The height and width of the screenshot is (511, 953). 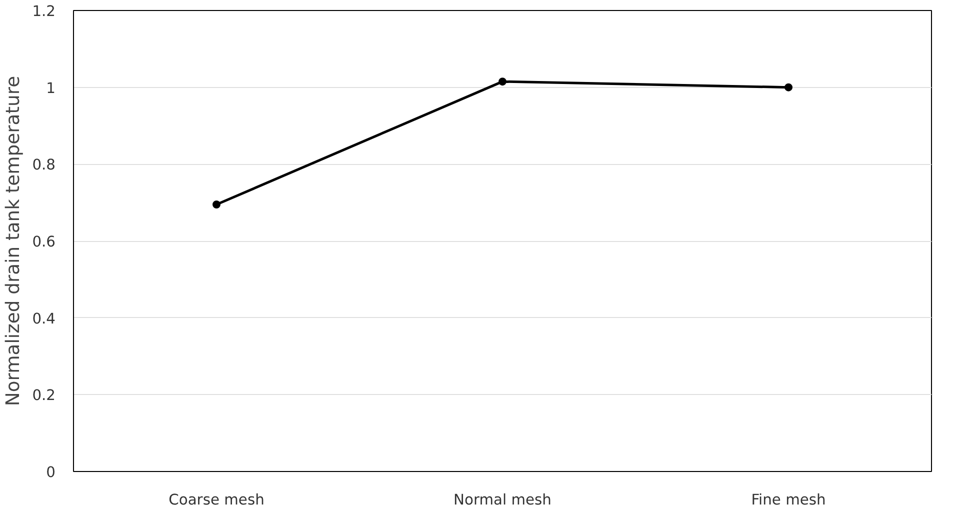 What do you see at coordinates (788, 500) in the screenshot?
I see `x-tick-label: Fine mesh` at bounding box center [788, 500].